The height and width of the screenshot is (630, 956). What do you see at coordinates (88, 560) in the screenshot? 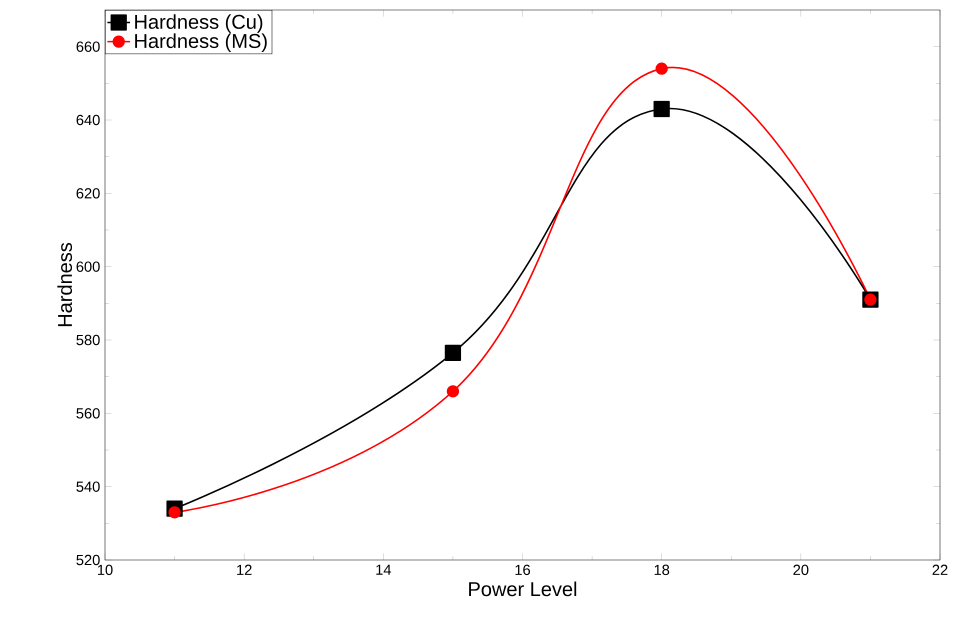
I see `y-tick-label: 520` at bounding box center [88, 560].